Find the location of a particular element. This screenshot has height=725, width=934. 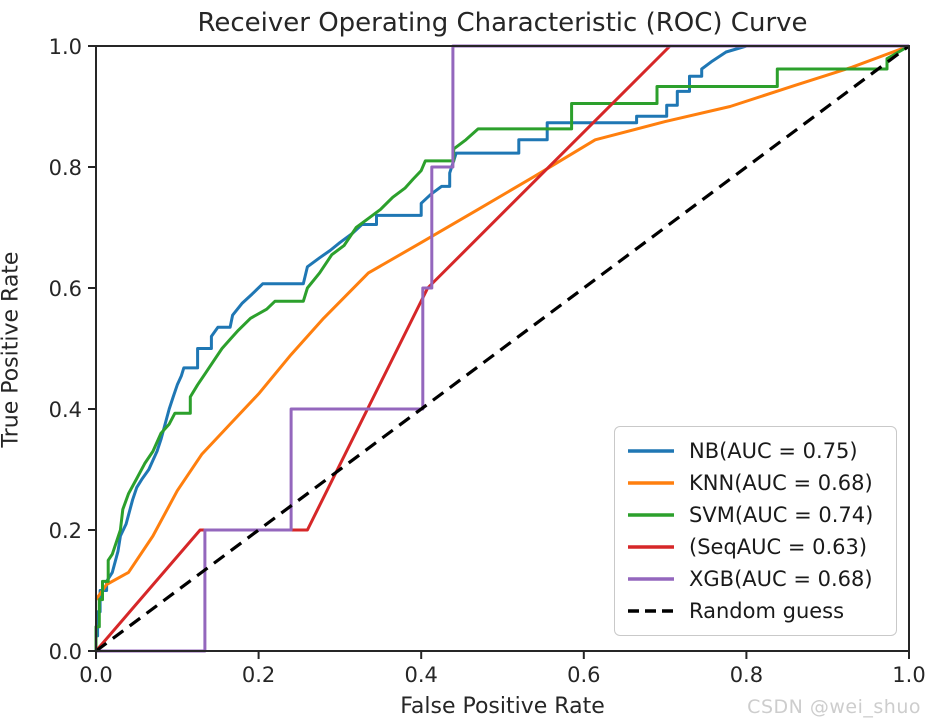

legend-item-4: XGB(AUC = 0.68) is located at coordinates (755, 579).